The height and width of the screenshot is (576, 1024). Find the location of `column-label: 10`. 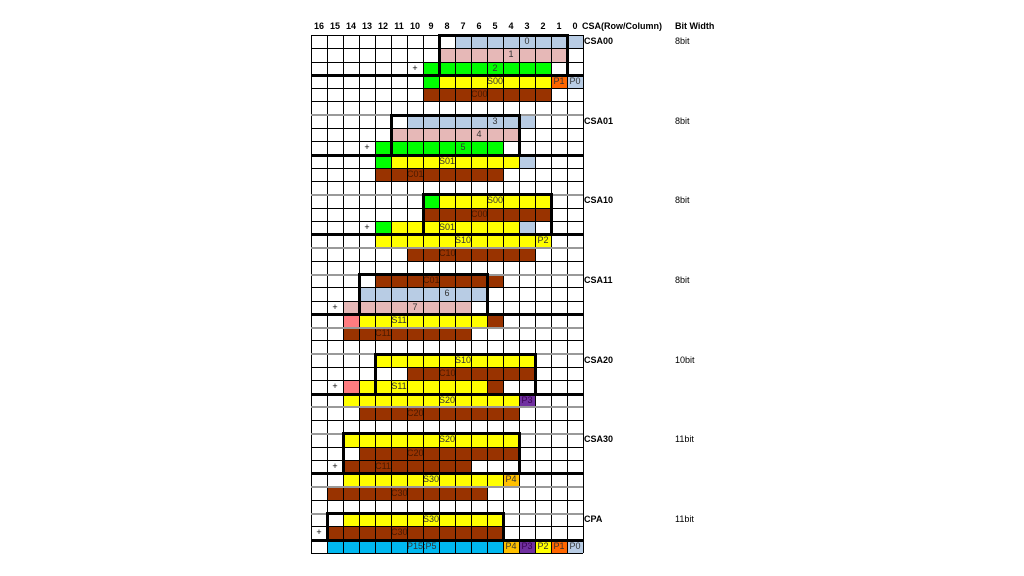

column-label: 10 is located at coordinates (414, 26).